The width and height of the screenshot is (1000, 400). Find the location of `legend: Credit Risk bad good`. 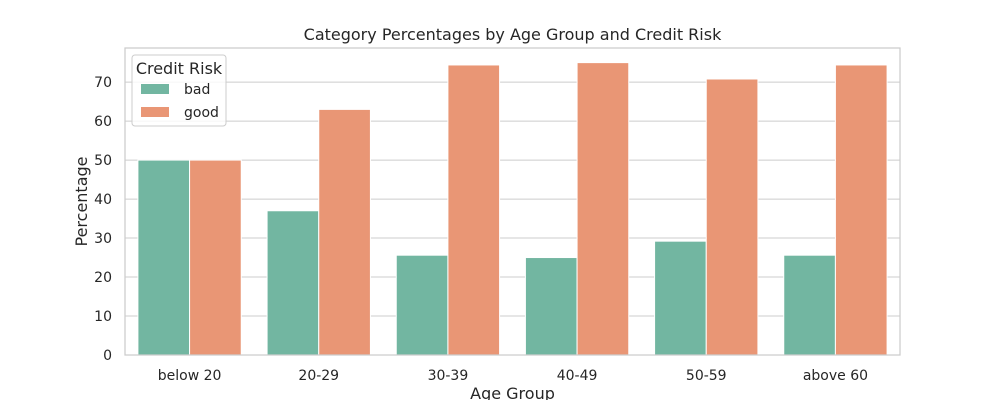

legend: Credit Risk bad good is located at coordinates (179, 90).